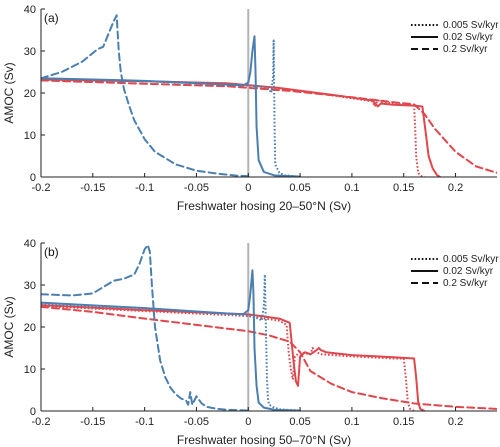 This screenshot has height=447, width=500. I want to click on panel-label: (b), so click(51, 252).